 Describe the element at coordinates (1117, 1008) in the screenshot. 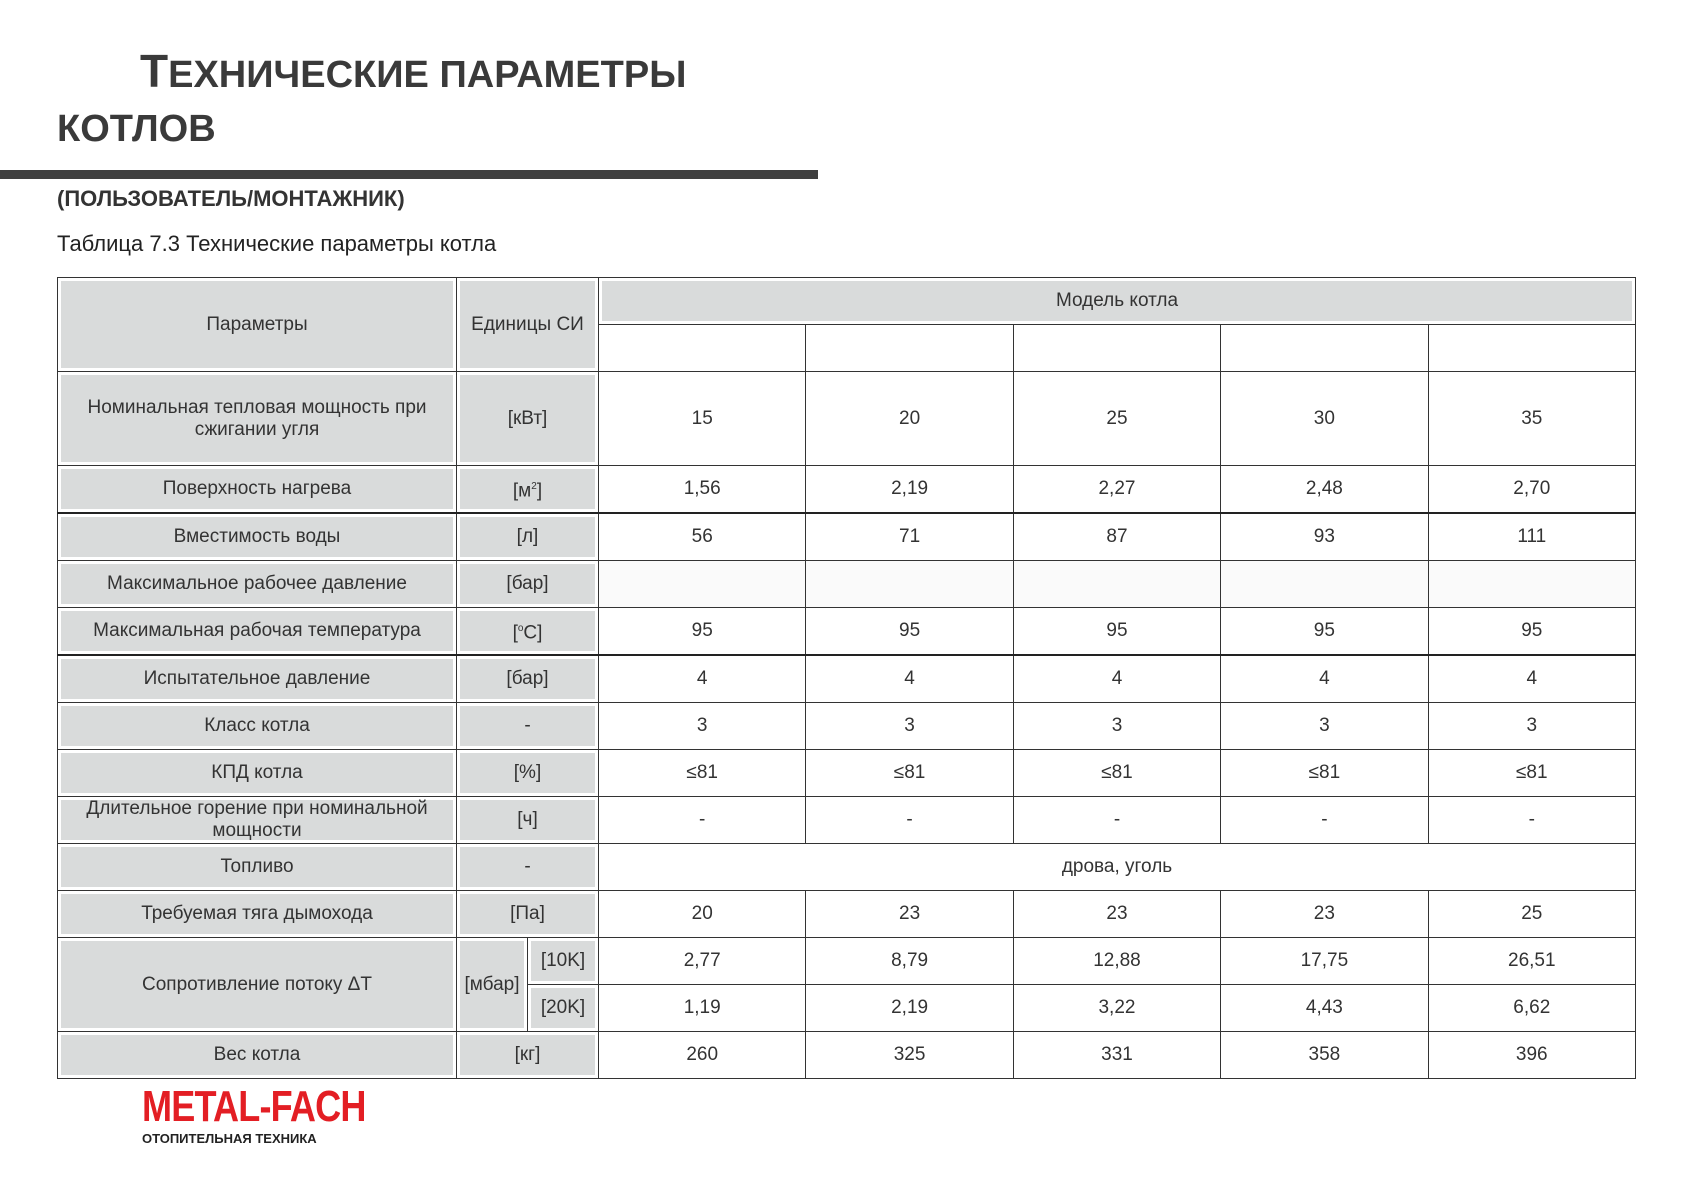

I see `value-cell: 3,22` at that location.